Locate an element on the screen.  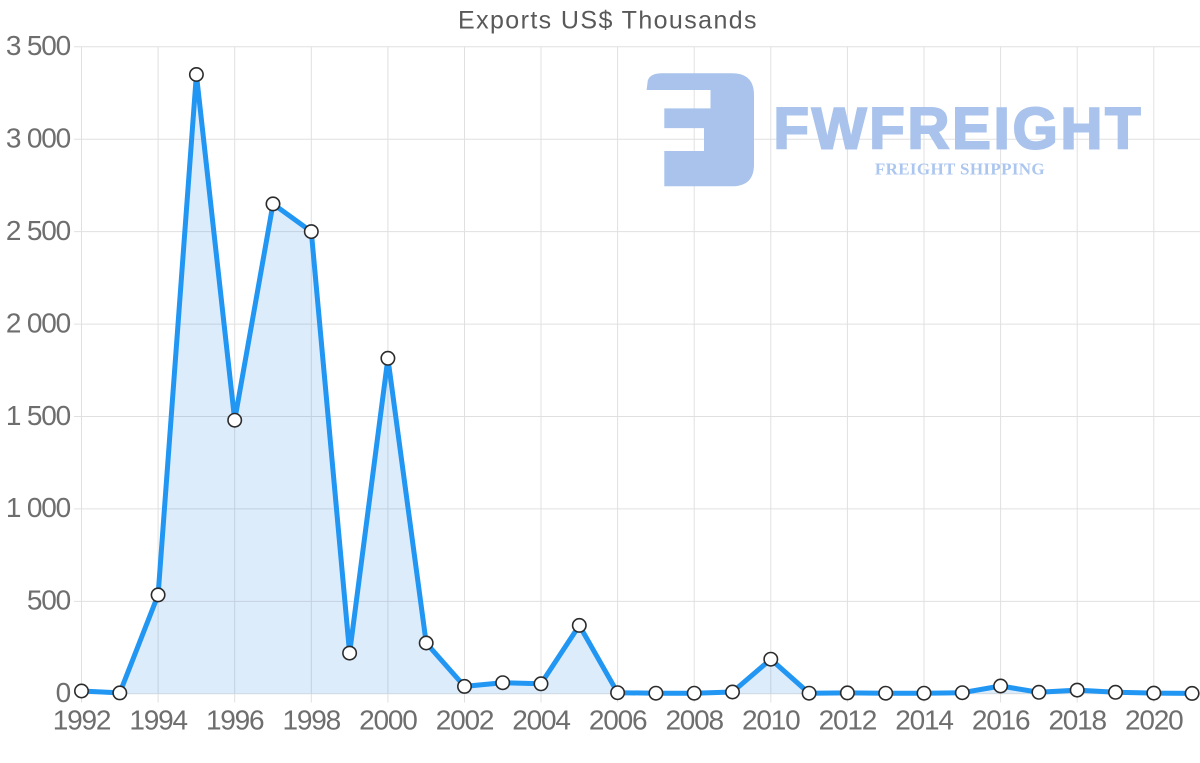
svg-text: 500 is located at coordinates (49, 600).